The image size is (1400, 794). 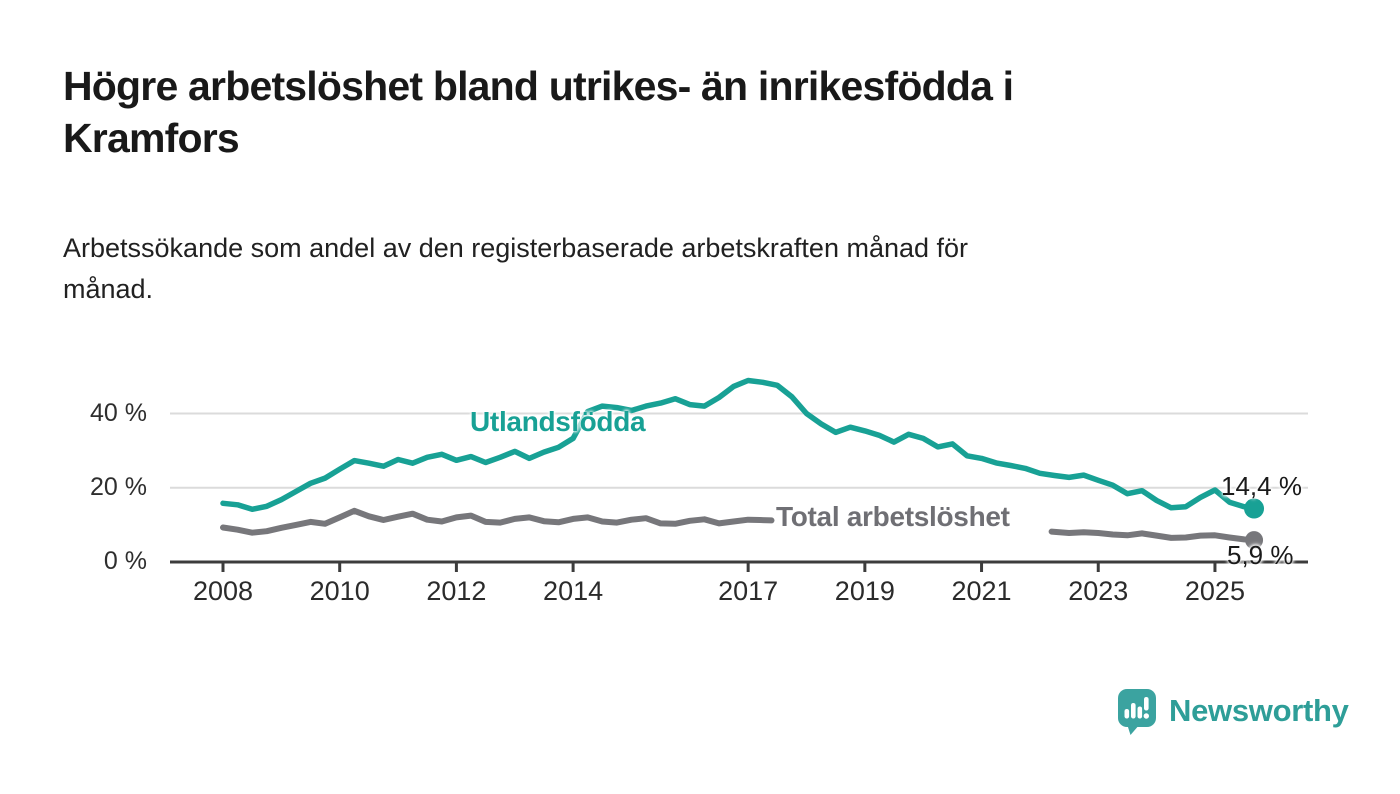 What do you see at coordinates (1137, 712) in the screenshot?
I see `newsworthy-logo-icon` at bounding box center [1137, 712].